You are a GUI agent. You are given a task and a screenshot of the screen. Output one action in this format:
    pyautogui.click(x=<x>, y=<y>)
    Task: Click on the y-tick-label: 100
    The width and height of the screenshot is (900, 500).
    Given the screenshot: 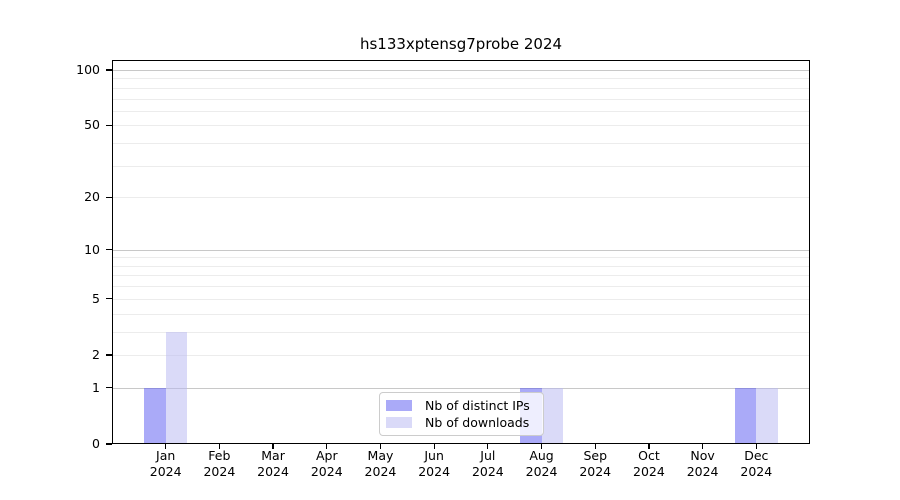 What is the action you would take?
    pyautogui.click(x=88, y=69)
    